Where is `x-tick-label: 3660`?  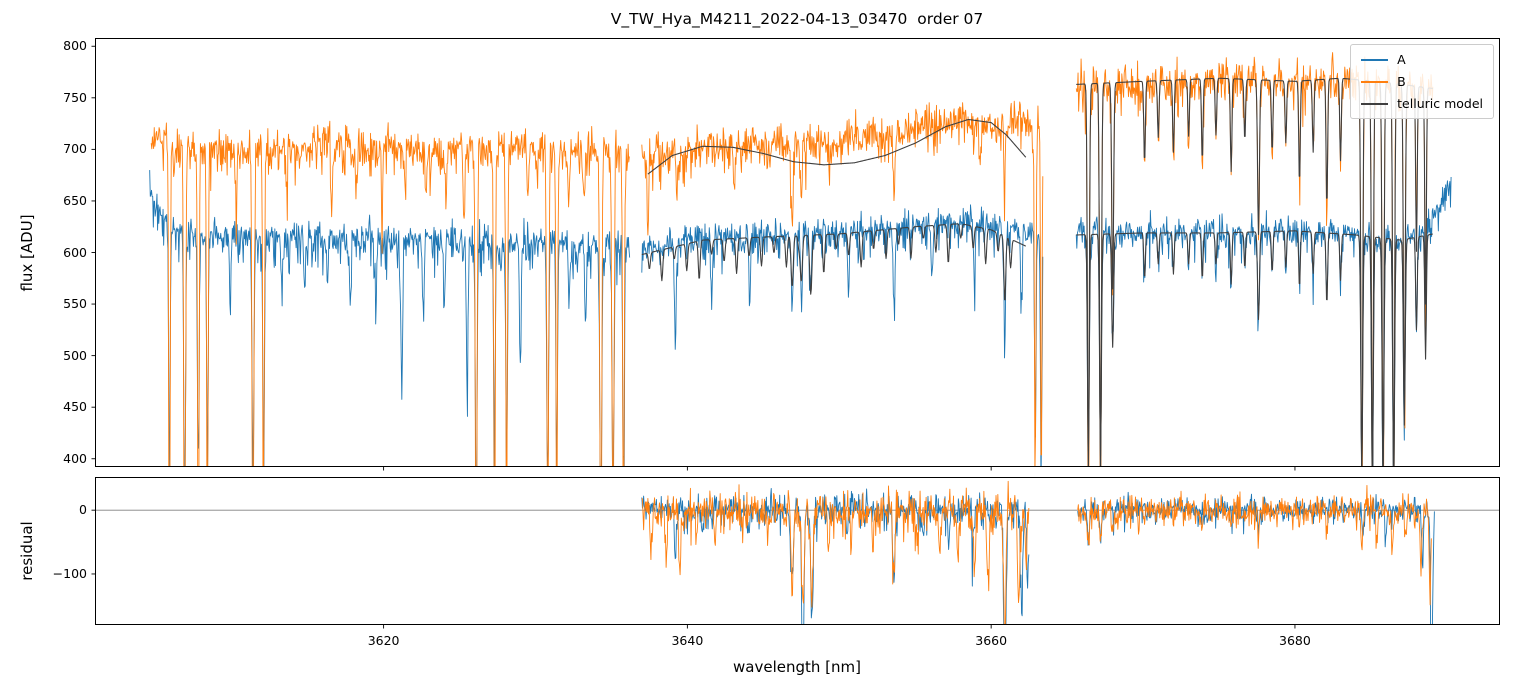 x-tick-label: 3660 is located at coordinates (991, 640).